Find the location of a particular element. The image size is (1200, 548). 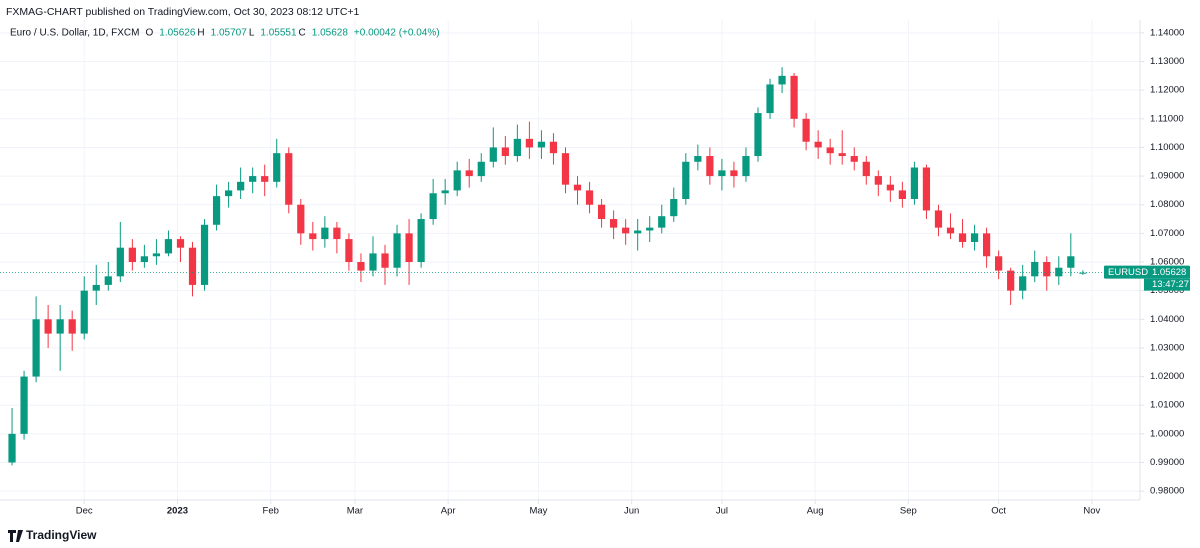

x-tick-label: Jul is located at coordinates (722, 511).